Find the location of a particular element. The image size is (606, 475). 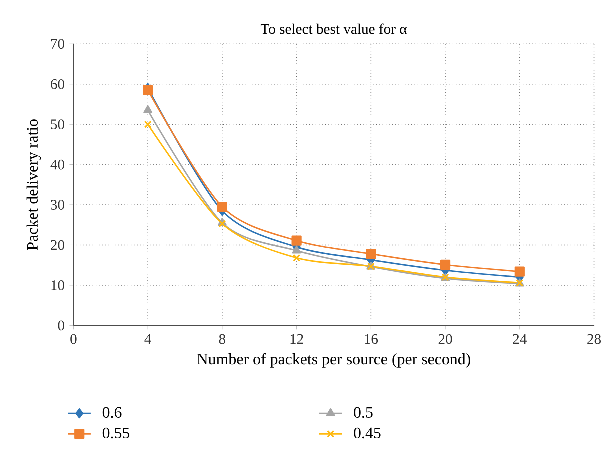

x-tick-label: 24 is located at coordinates (520, 339).